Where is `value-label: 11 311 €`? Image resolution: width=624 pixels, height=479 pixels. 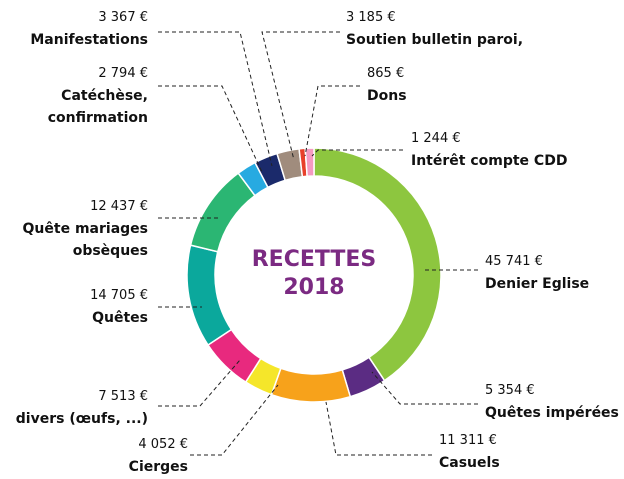 value-label: 11 311 € is located at coordinates (468, 440).